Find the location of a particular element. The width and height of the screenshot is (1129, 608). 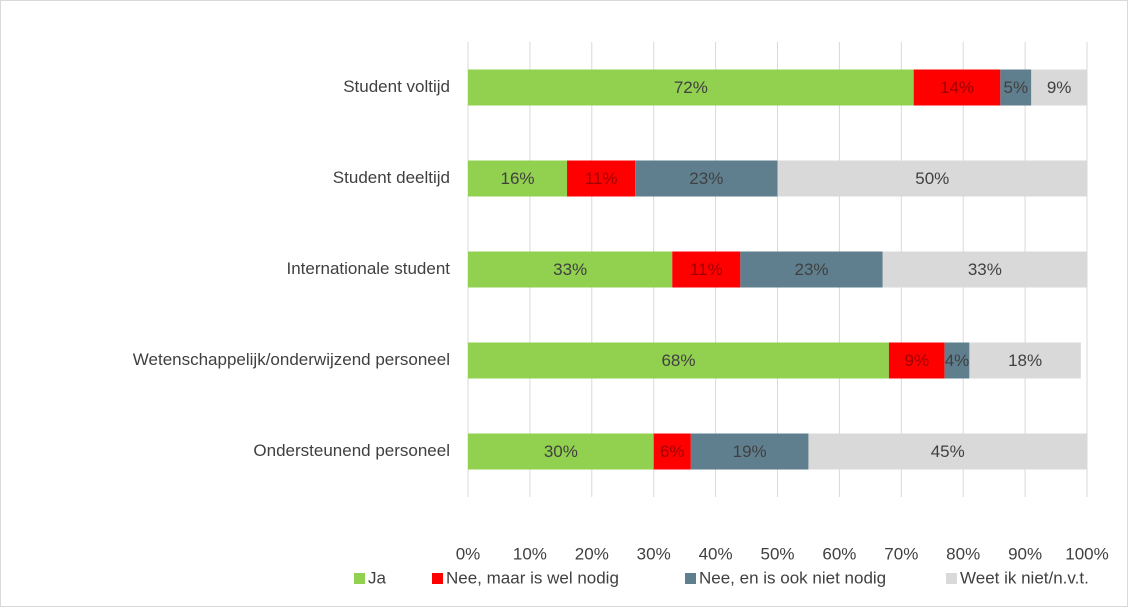

x-tick-label: 40% is located at coordinates (716, 553).